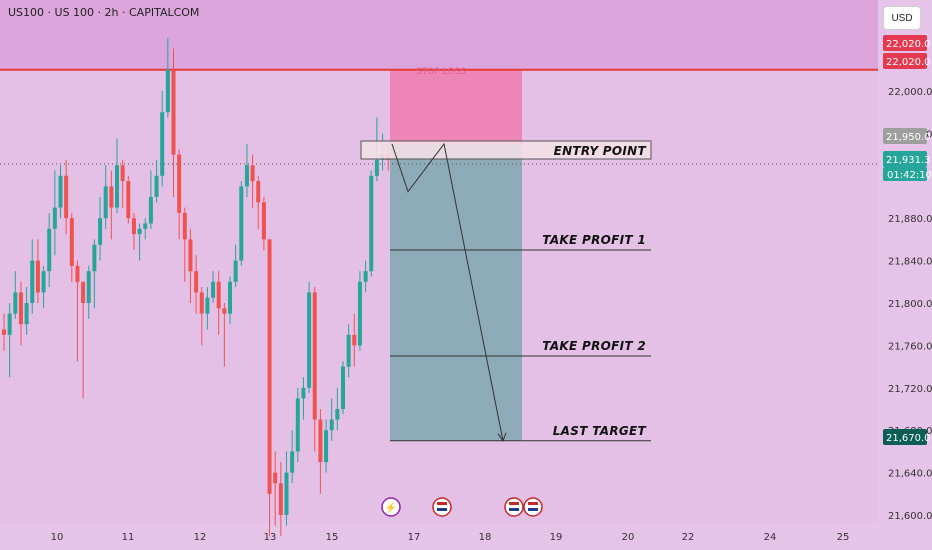 The image size is (932, 550). I want to click on x-tick-label: 25, so click(843, 537).